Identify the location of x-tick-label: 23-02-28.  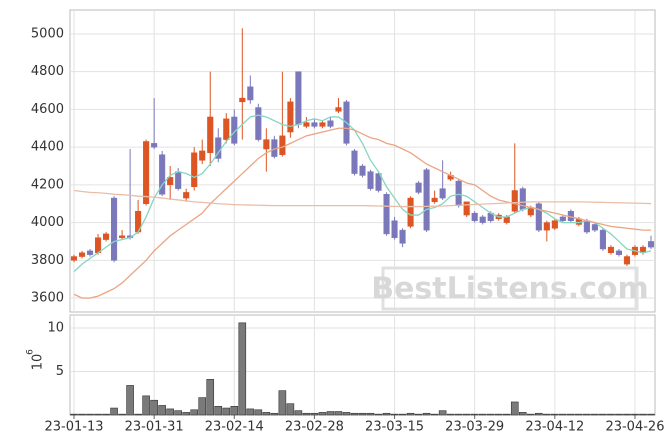
(314, 427).